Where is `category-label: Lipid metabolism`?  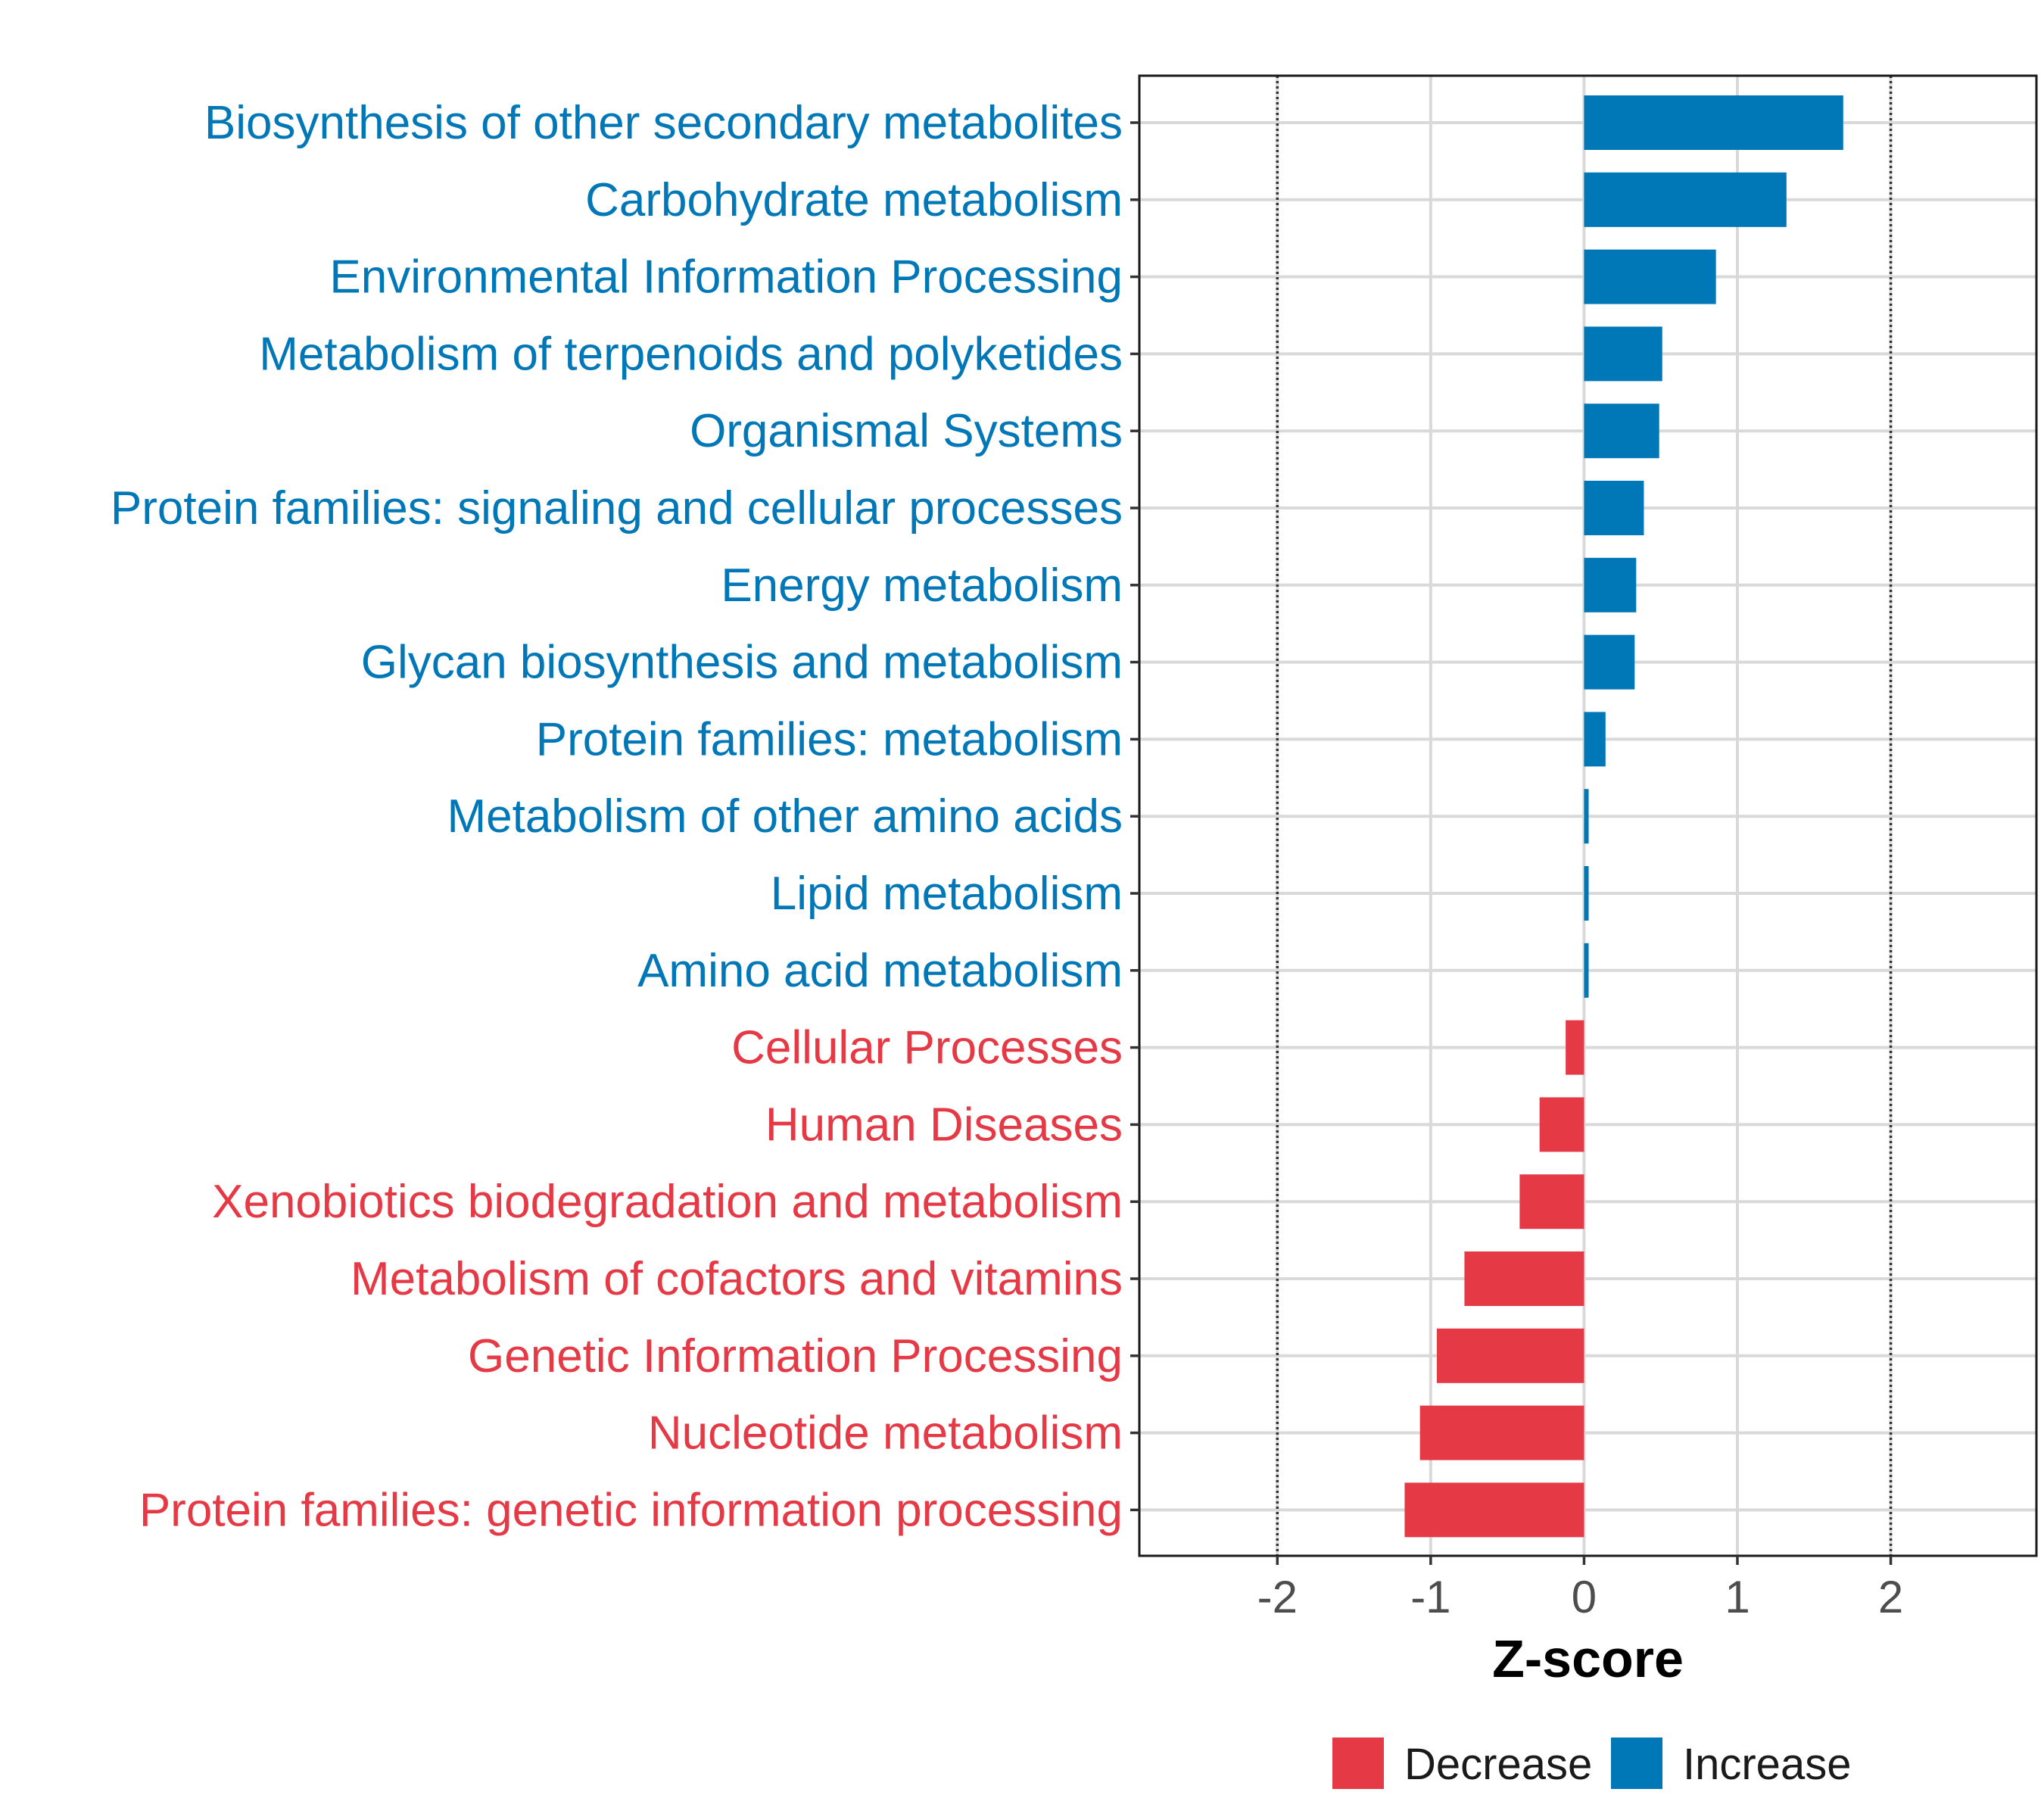 category-label: Lipid metabolism is located at coordinates (947, 894).